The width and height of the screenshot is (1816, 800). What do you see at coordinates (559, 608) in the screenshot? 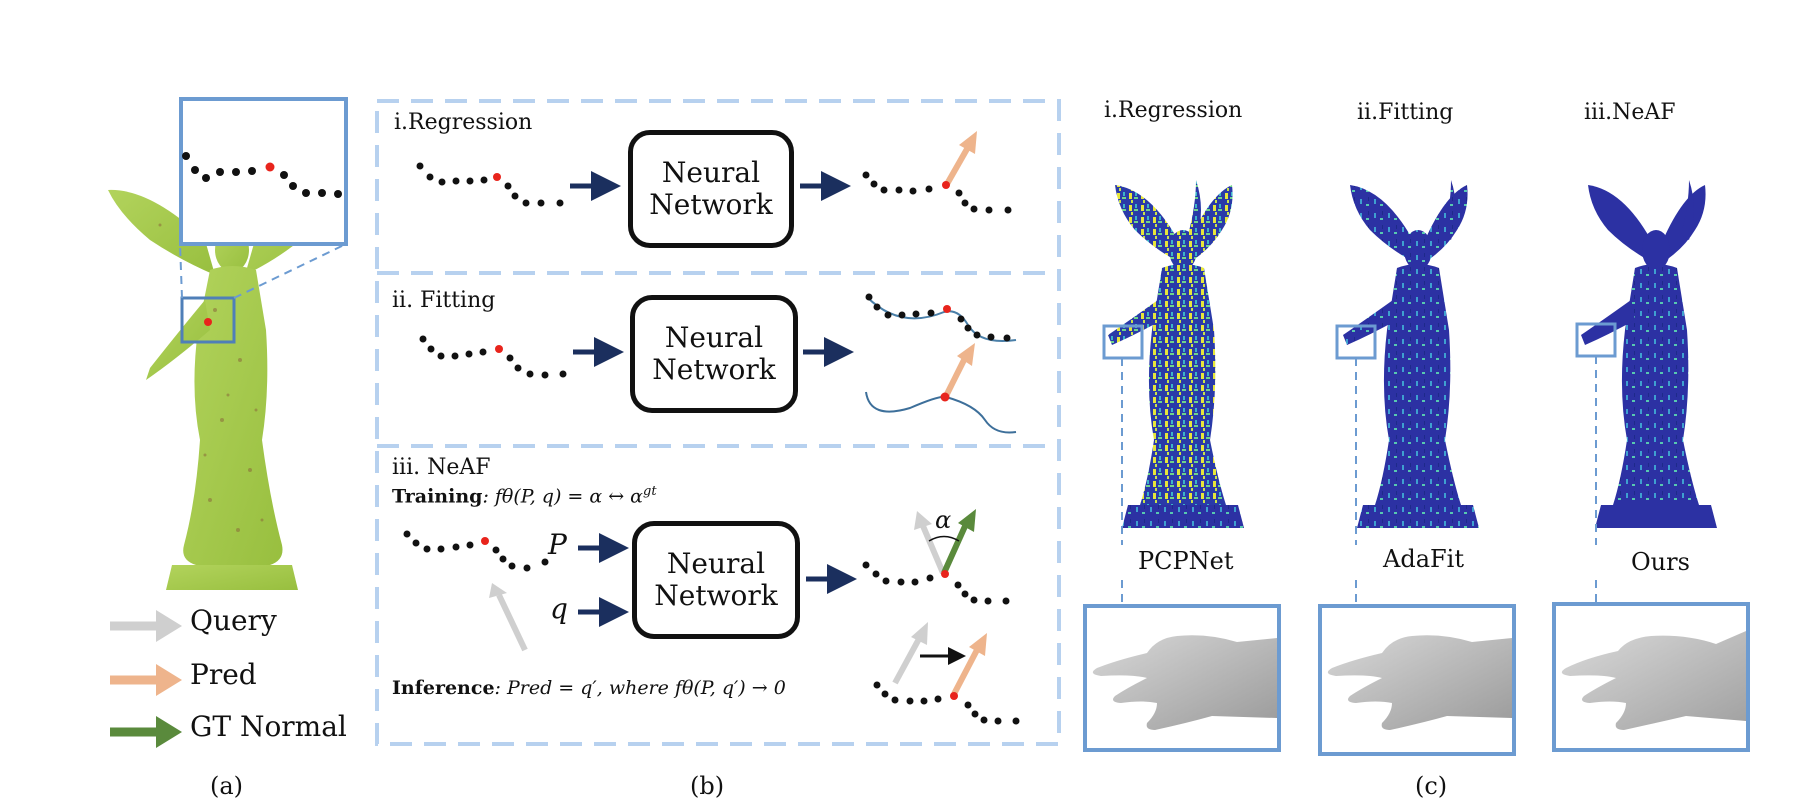
I see `input-q-label: q` at bounding box center [559, 608].